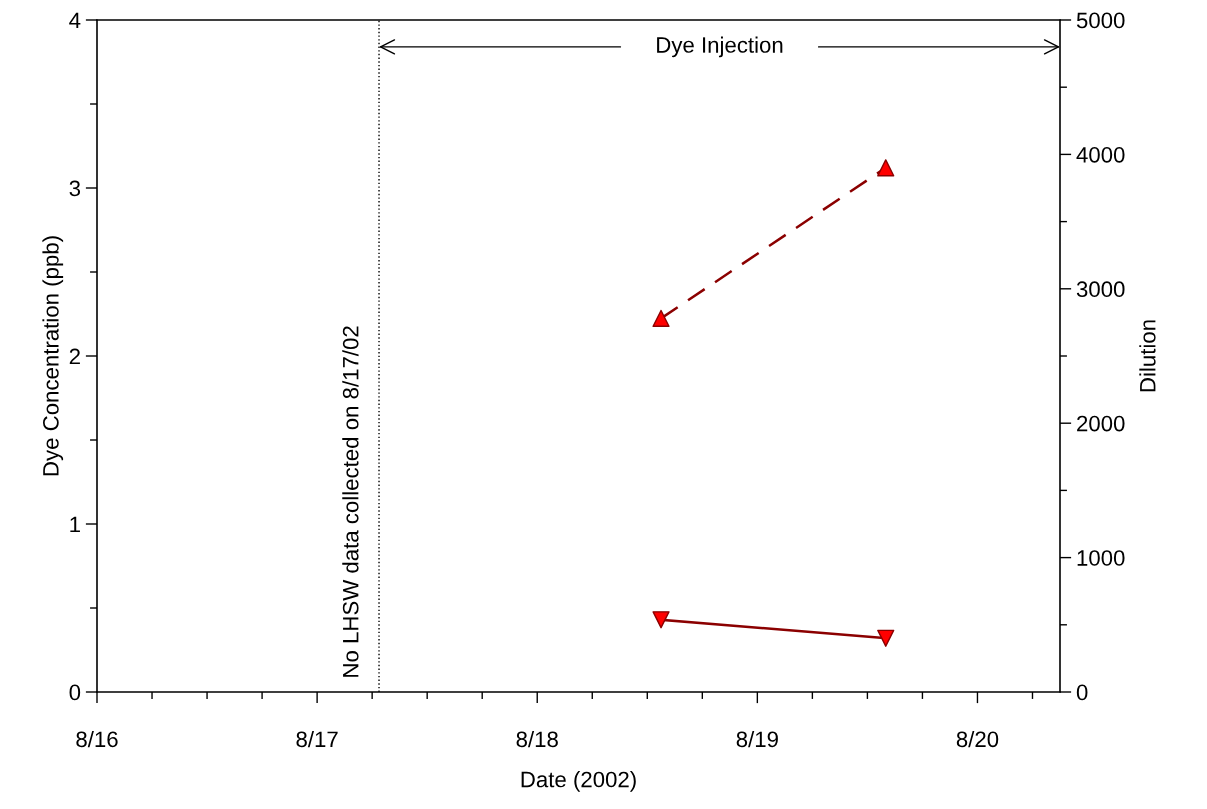 The image size is (1207, 809). What do you see at coordinates (757, 739) in the screenshot?
I see `x-tick-label: 8/19` at bounding box center [757, 739].